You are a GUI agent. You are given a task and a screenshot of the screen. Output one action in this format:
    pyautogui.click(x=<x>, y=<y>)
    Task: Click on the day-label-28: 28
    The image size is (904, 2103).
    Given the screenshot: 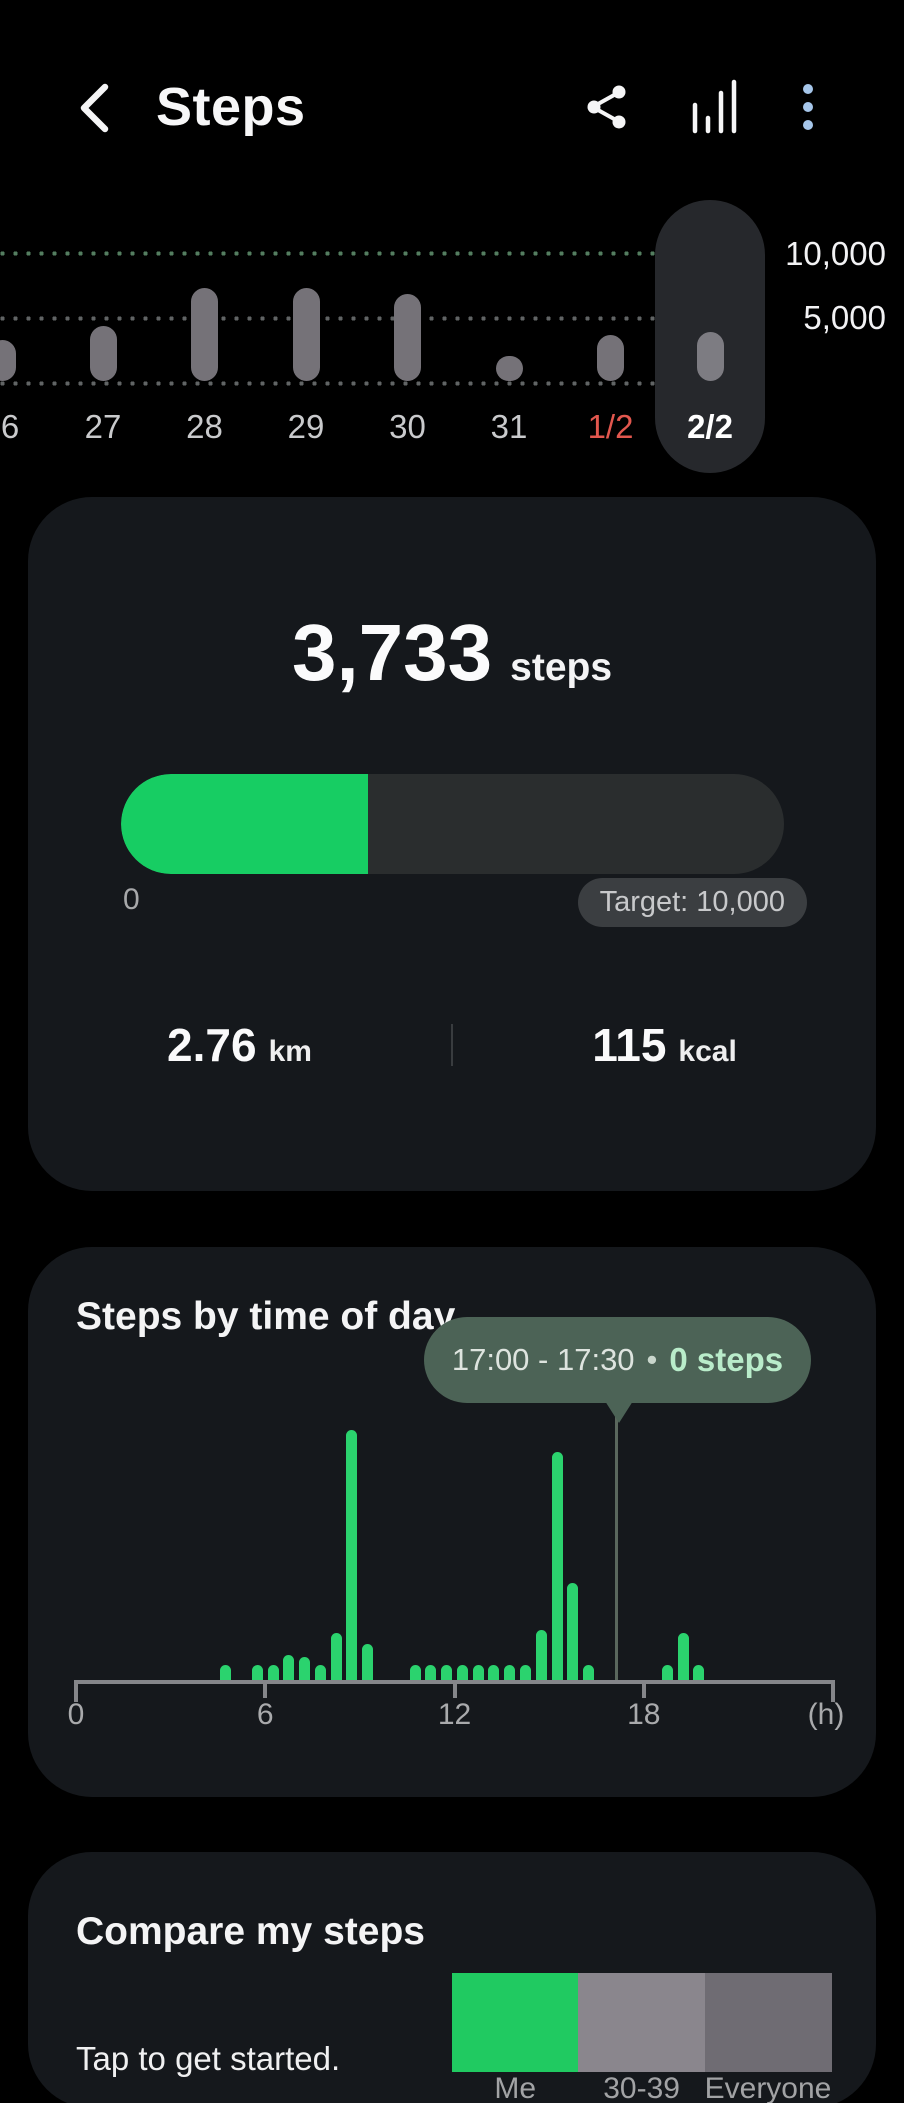 What is the action you would take?
    pyautogui.click(x=204, y=426)
    